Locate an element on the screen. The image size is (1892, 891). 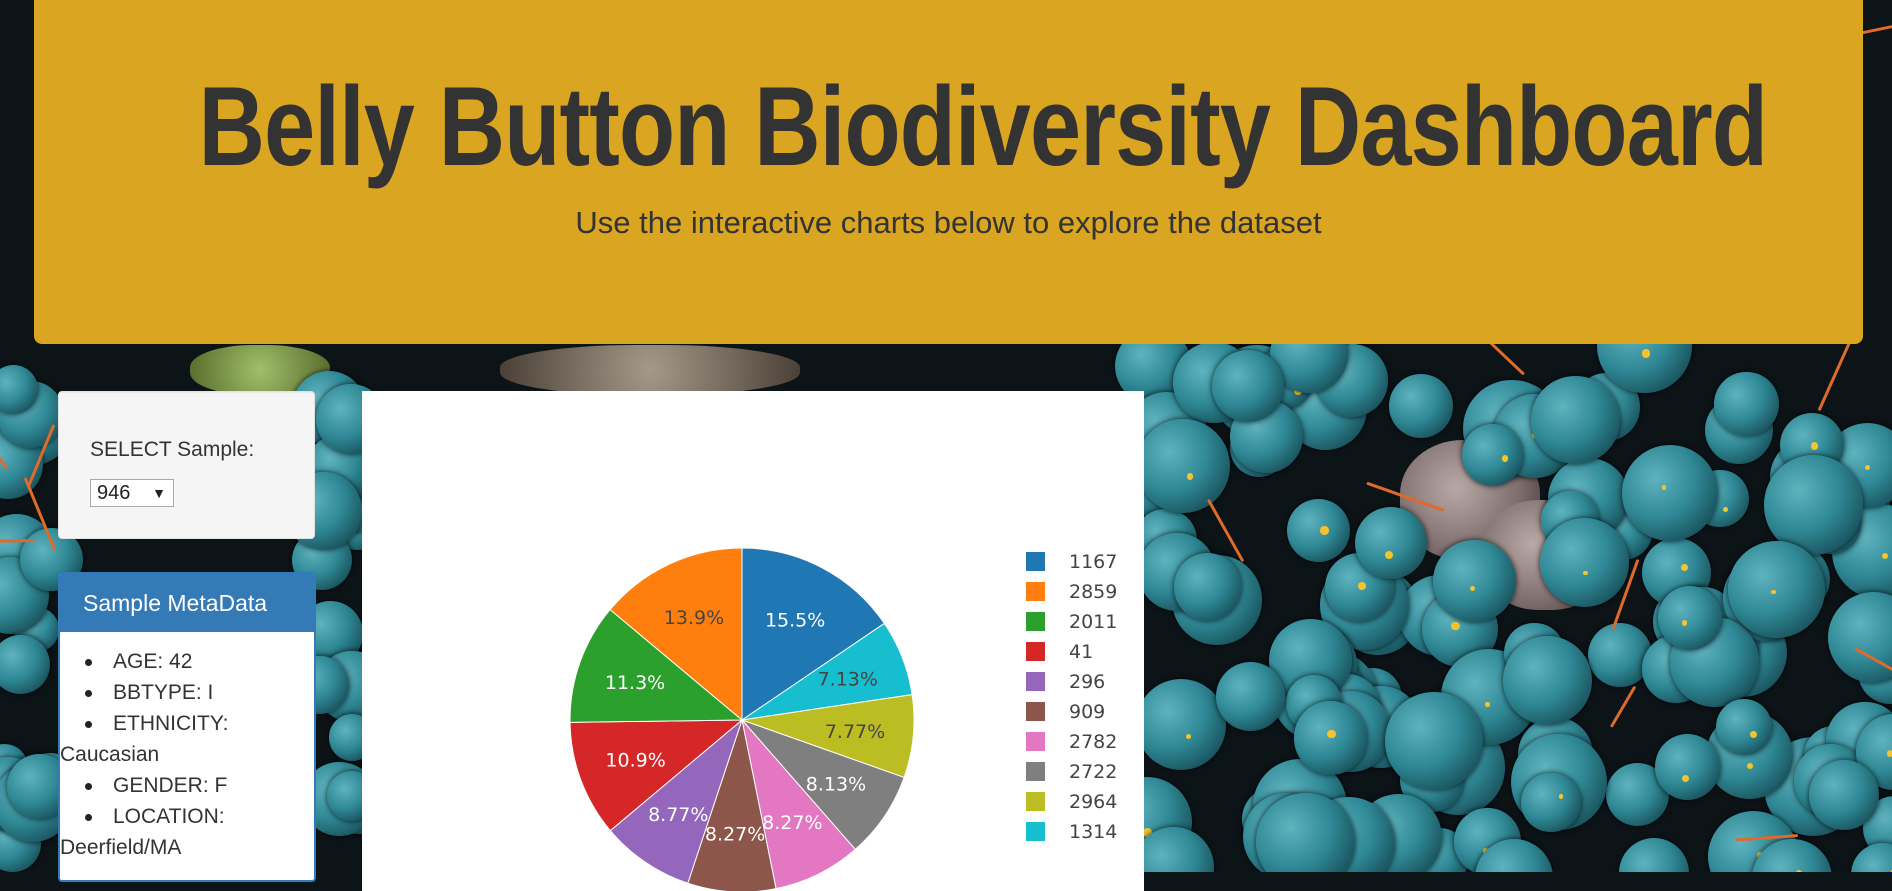
dropdown-arrow-icon: ▼ is located at coordinates (159, 493).